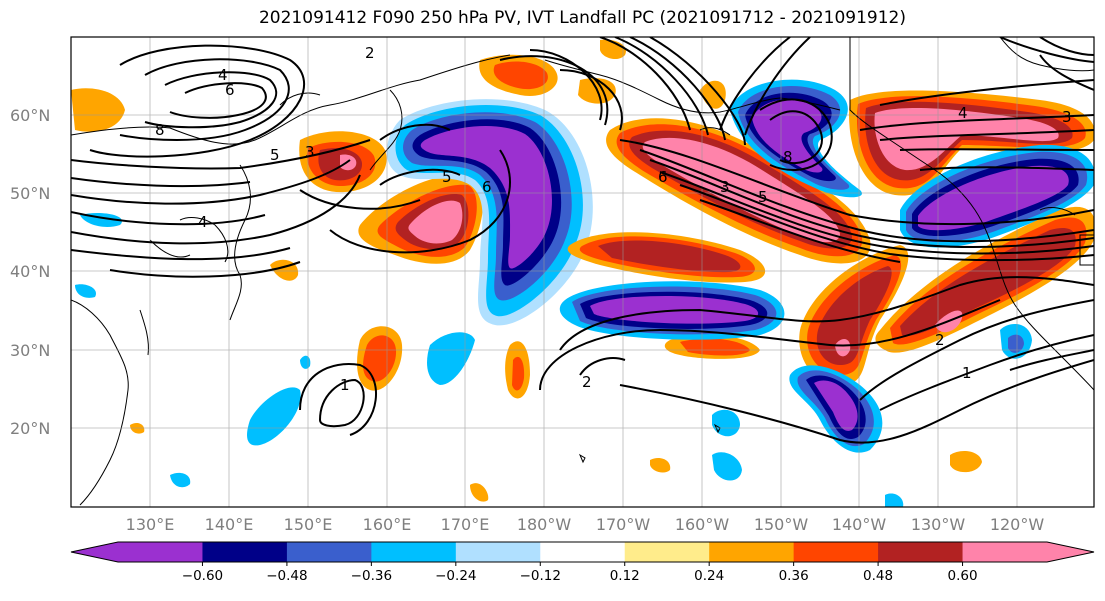  I want to click on colorbar-tick-label: −0.48, so click(286, 576).